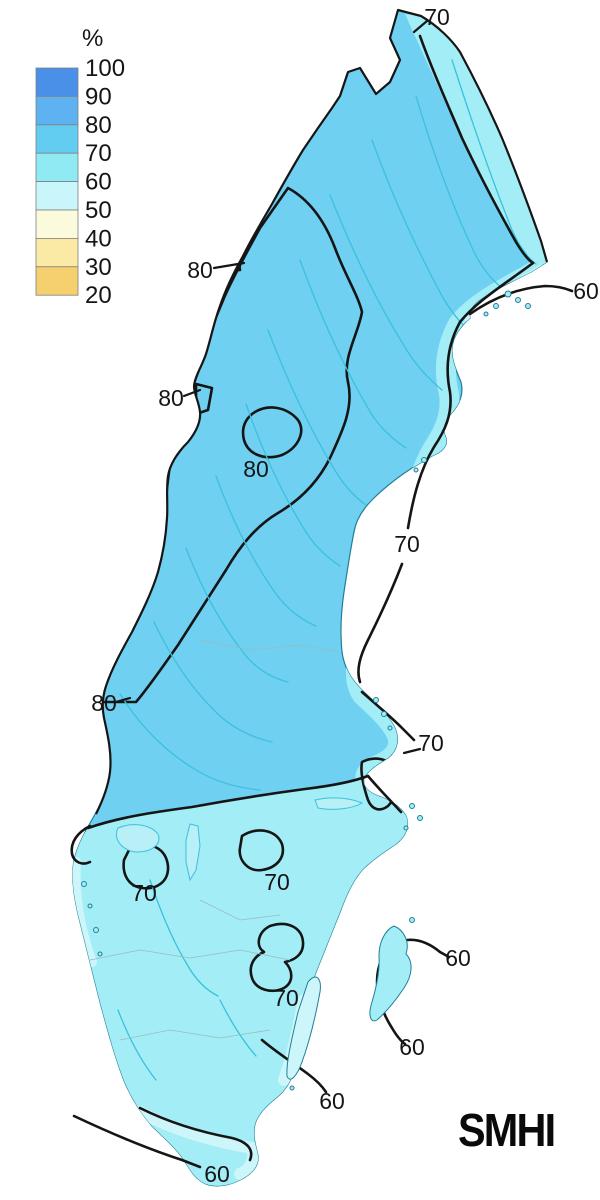 This screenshot has width=600, height=1200. Describe the element at coordinates (98, 238) in the screenshot. I see `legend-tick: 40` at that location.